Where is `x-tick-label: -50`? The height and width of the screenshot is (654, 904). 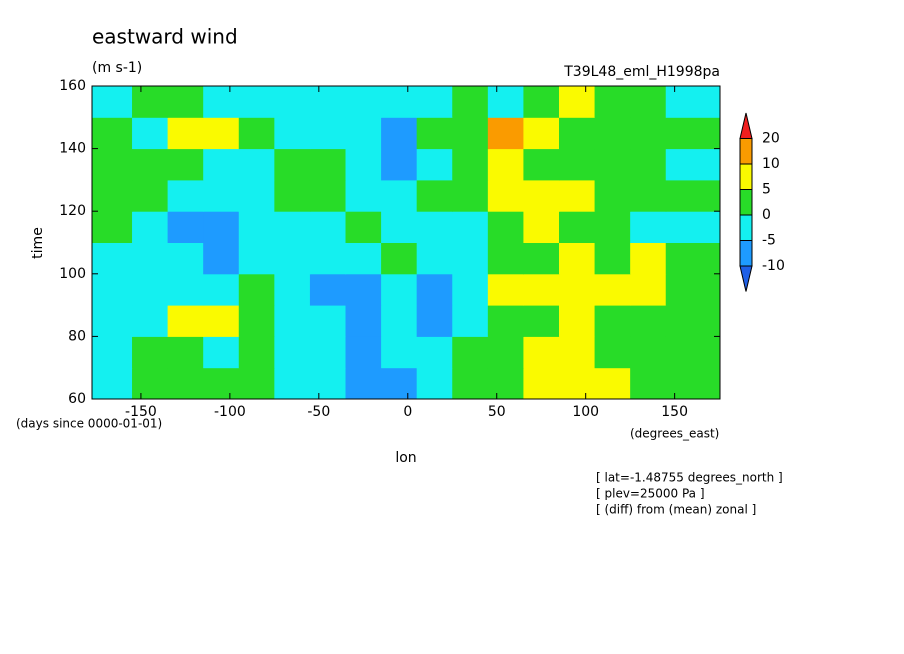
x-tick-label: -50 is located at coordinates (318, 412).